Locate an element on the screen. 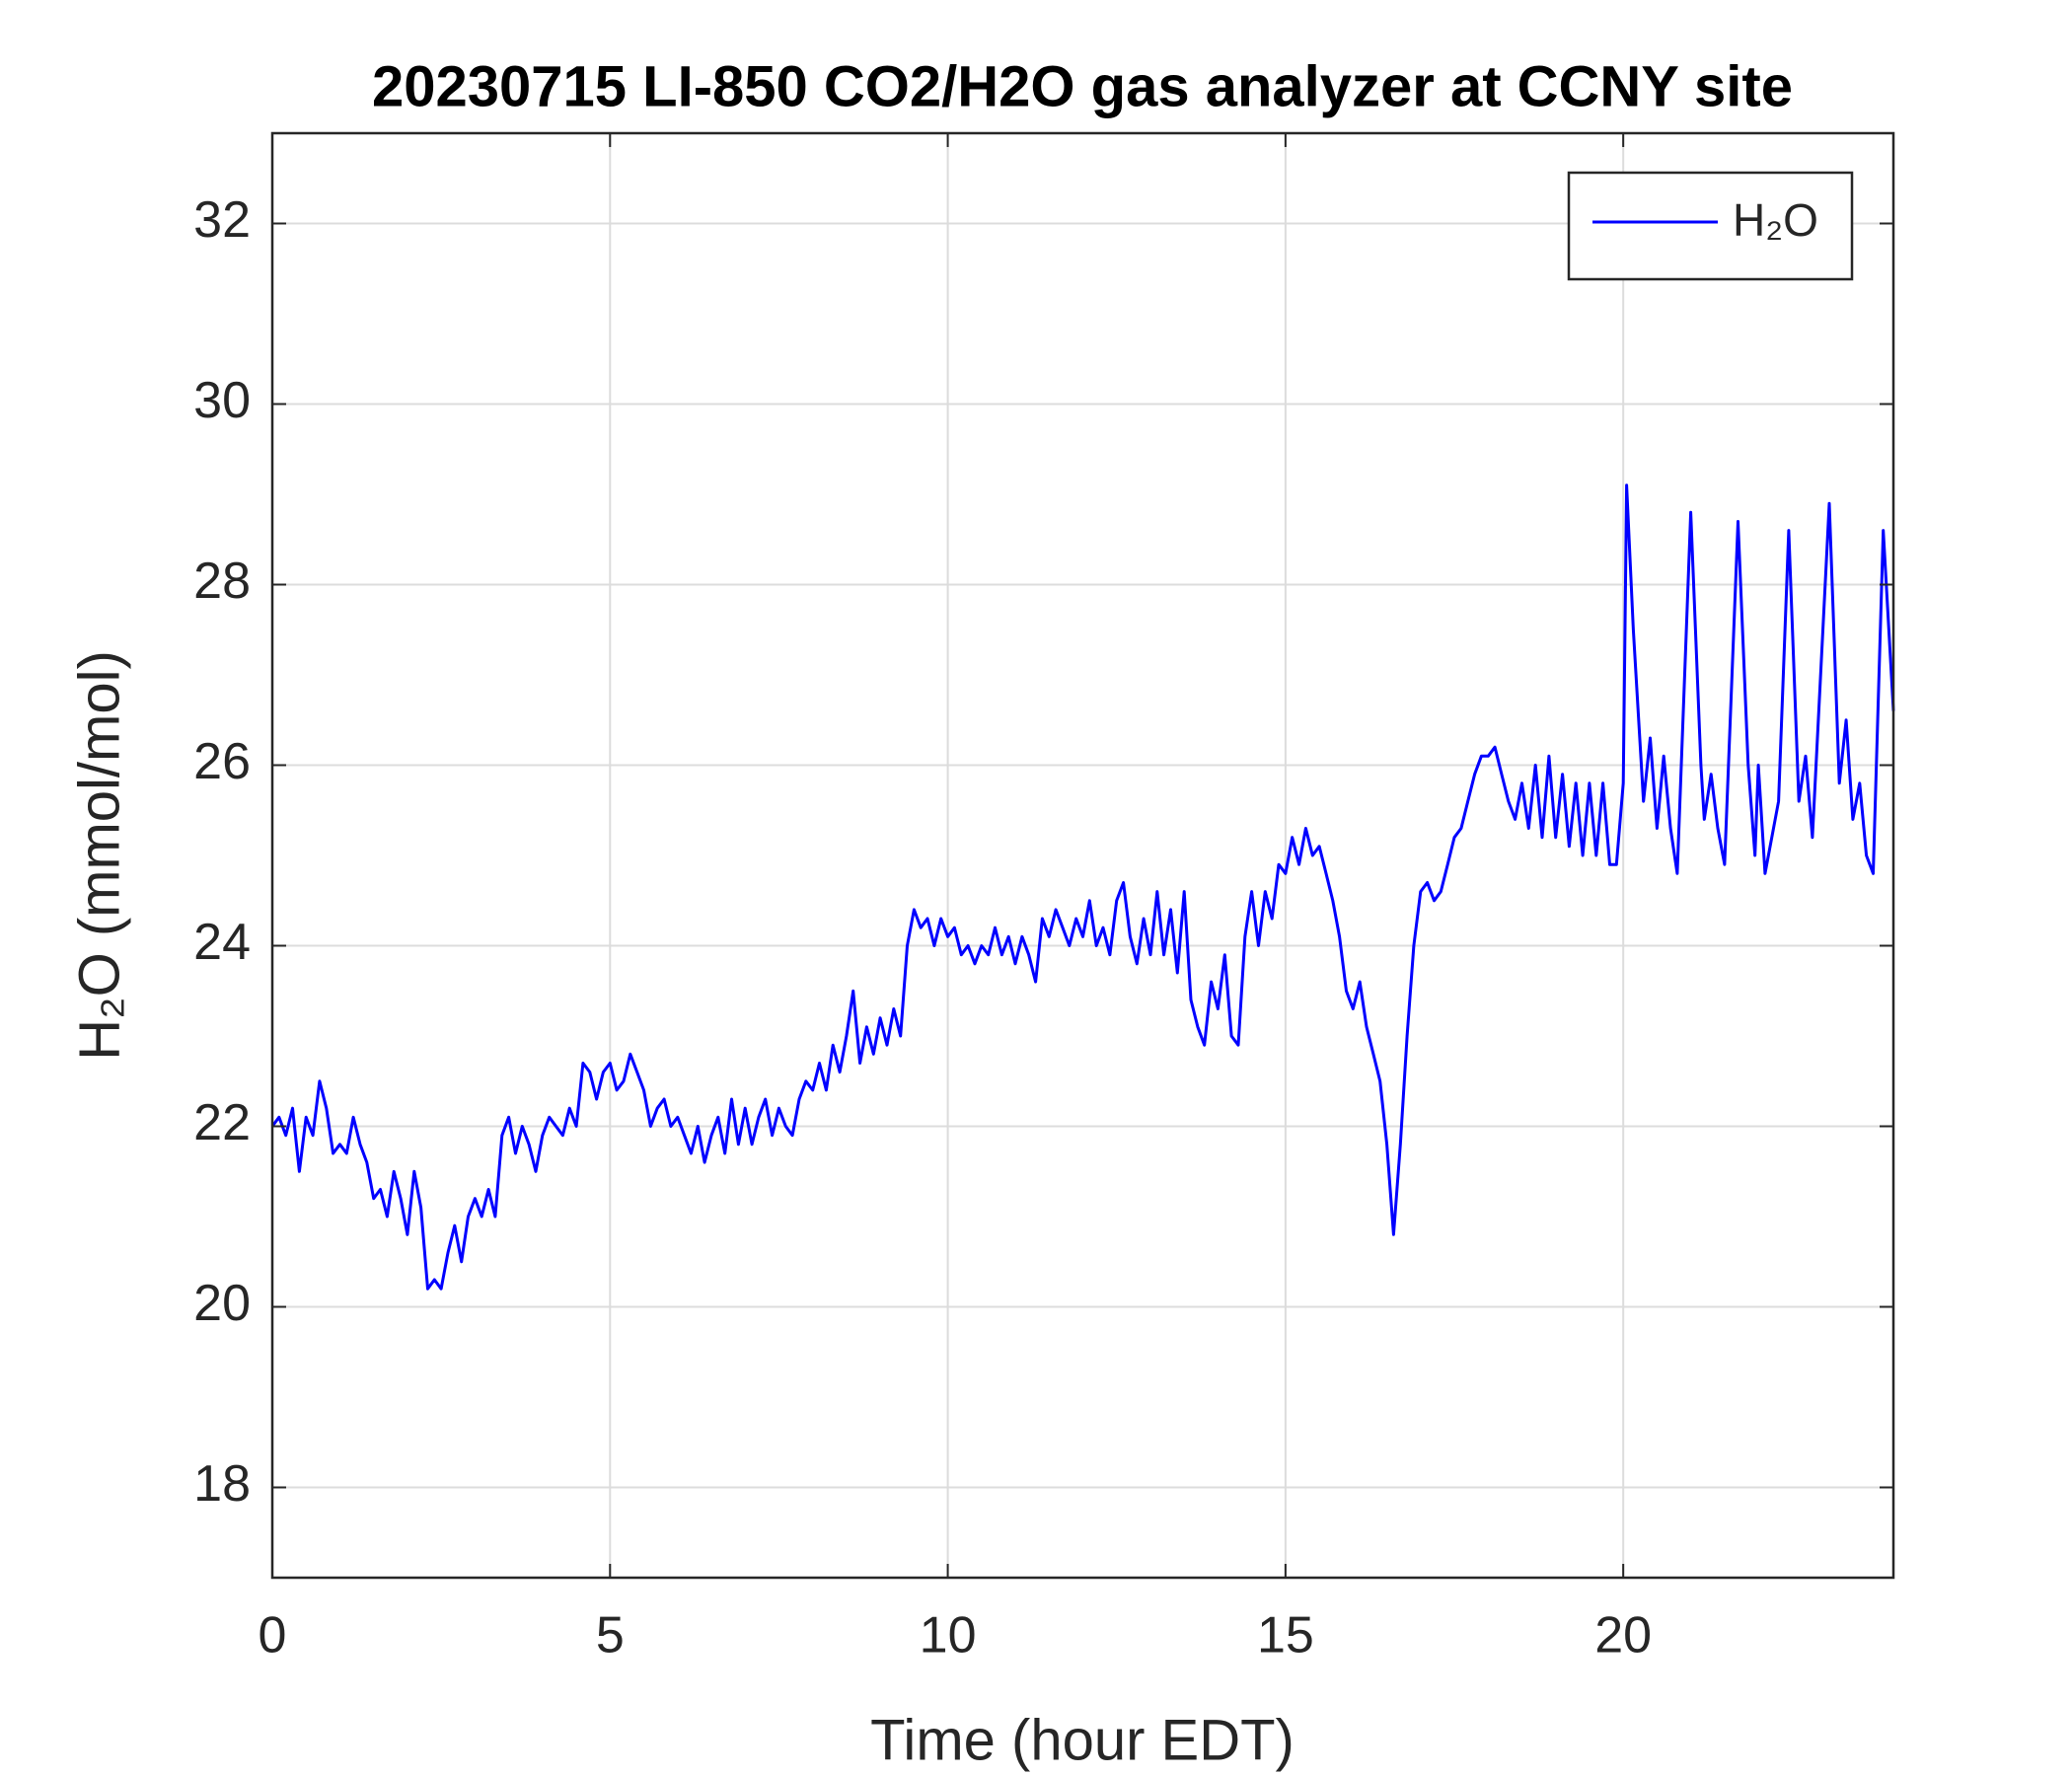 Image resolution: width=2072 pixels, height=1776 pixels. x-tick-label: 5 is located at coordinates (610, 1636).